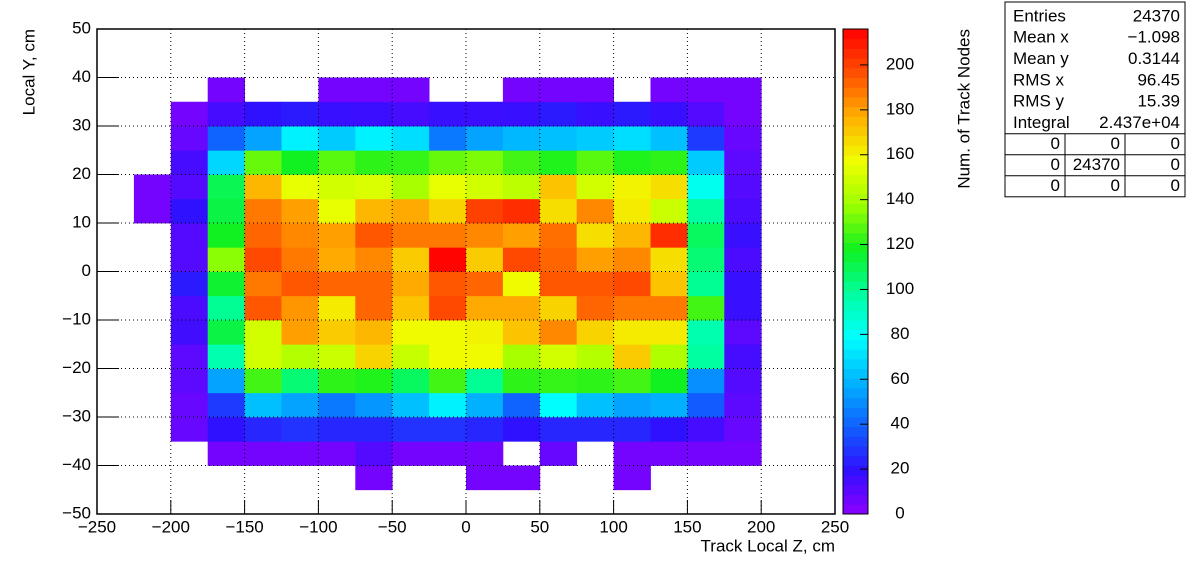  I want to click on y-tick-label: −50, so click(76, 512).